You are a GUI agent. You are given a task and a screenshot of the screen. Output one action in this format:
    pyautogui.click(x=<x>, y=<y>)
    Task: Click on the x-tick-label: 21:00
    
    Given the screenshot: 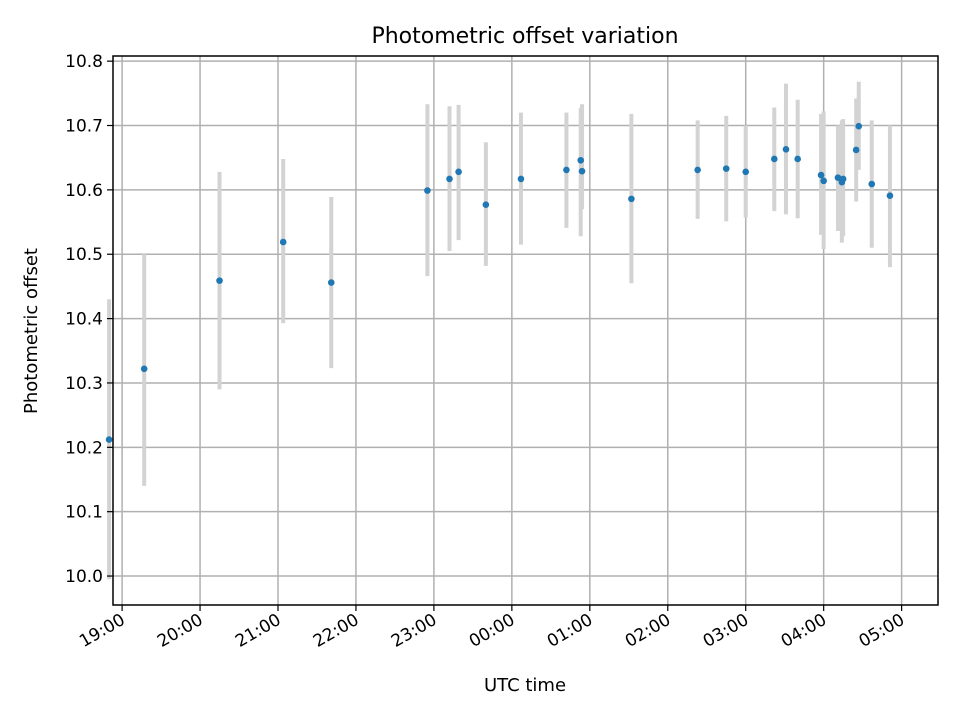 What is the action you would take?
    pyautogui.click(x=258, y=631)
    